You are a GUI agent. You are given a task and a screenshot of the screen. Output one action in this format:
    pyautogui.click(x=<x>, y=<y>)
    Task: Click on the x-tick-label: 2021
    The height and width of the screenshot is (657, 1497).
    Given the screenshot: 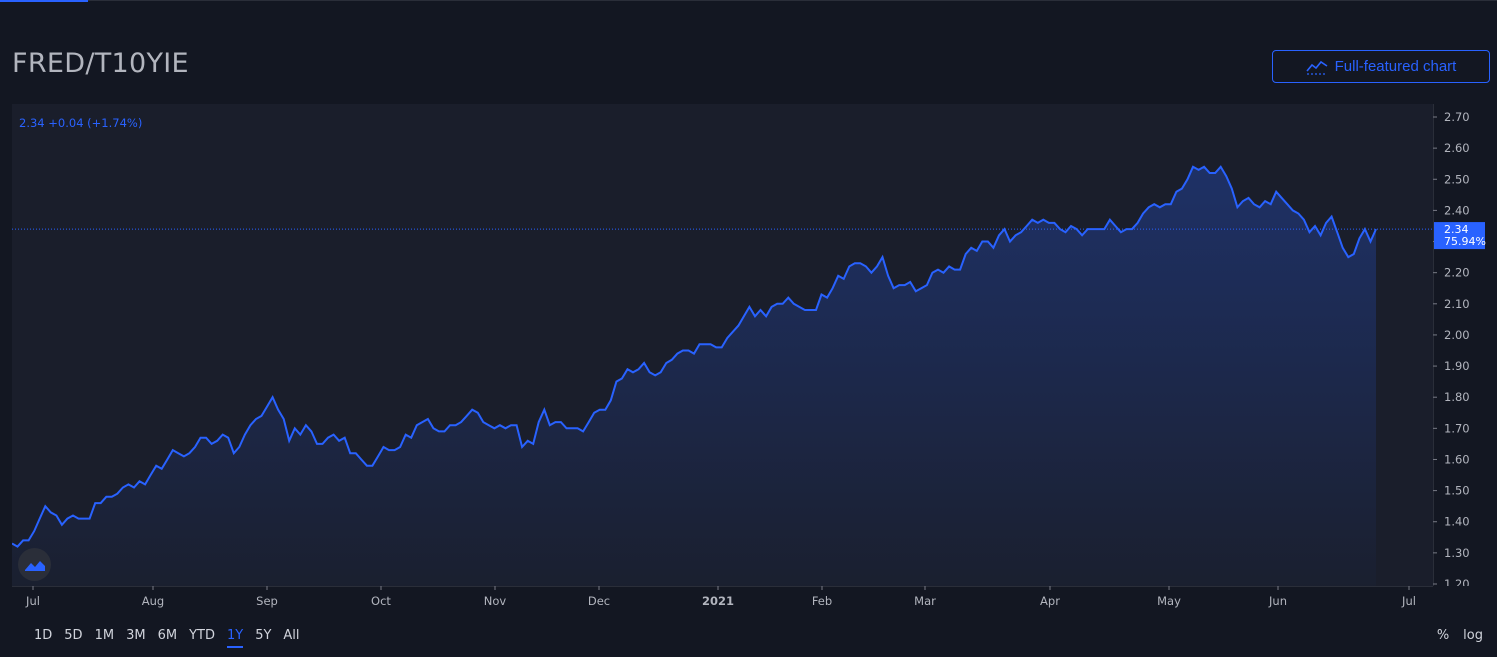 What is the action you would take?
    pyautogui.click(x=718, y=601)
    